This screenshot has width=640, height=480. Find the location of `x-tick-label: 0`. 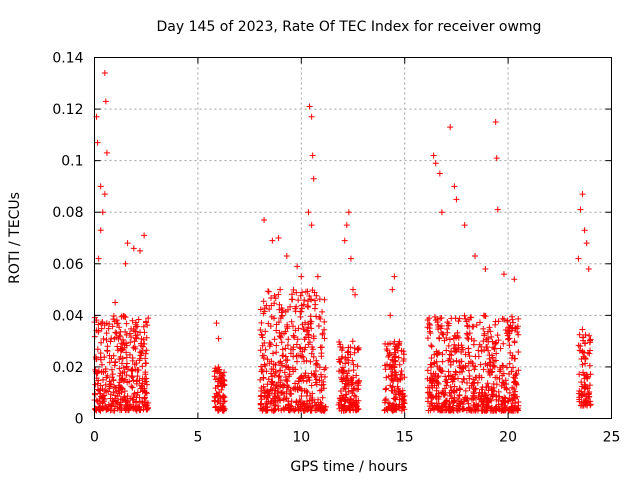

x-tick-label: 0 is located at coordinates (94, 438).